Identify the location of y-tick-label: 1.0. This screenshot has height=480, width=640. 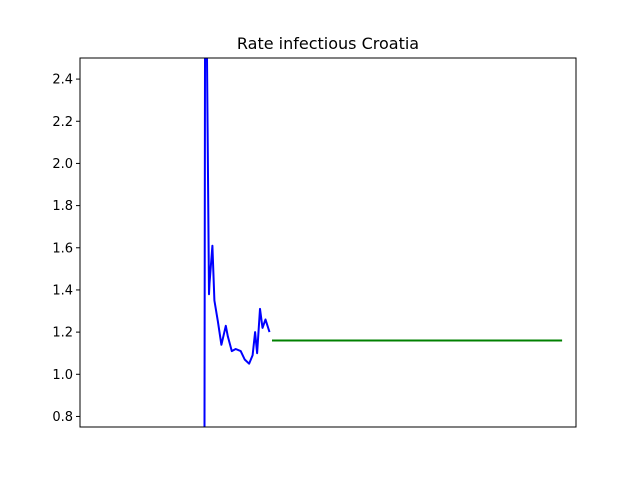
(62, 375).